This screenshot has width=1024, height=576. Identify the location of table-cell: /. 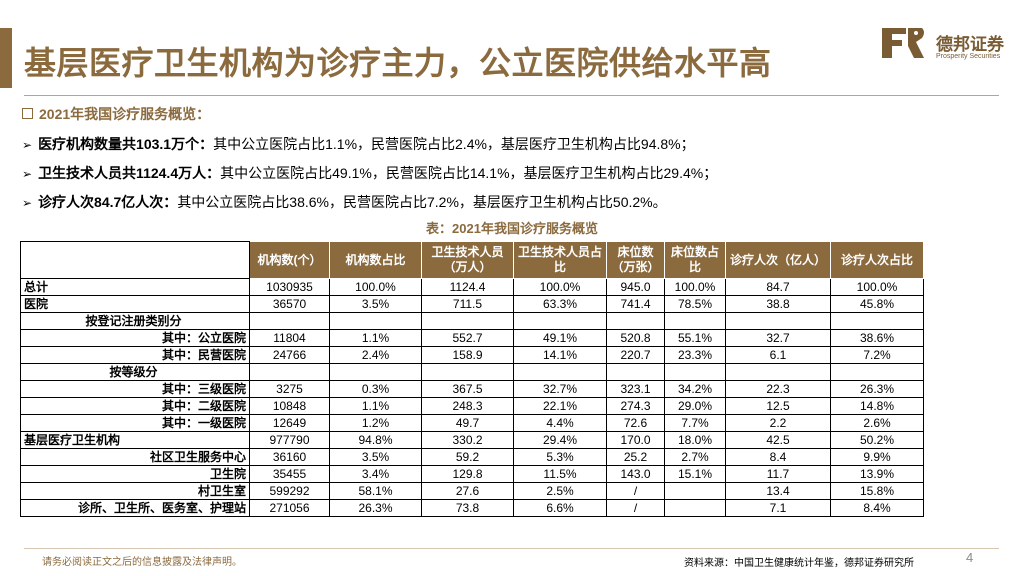
(635, 508).